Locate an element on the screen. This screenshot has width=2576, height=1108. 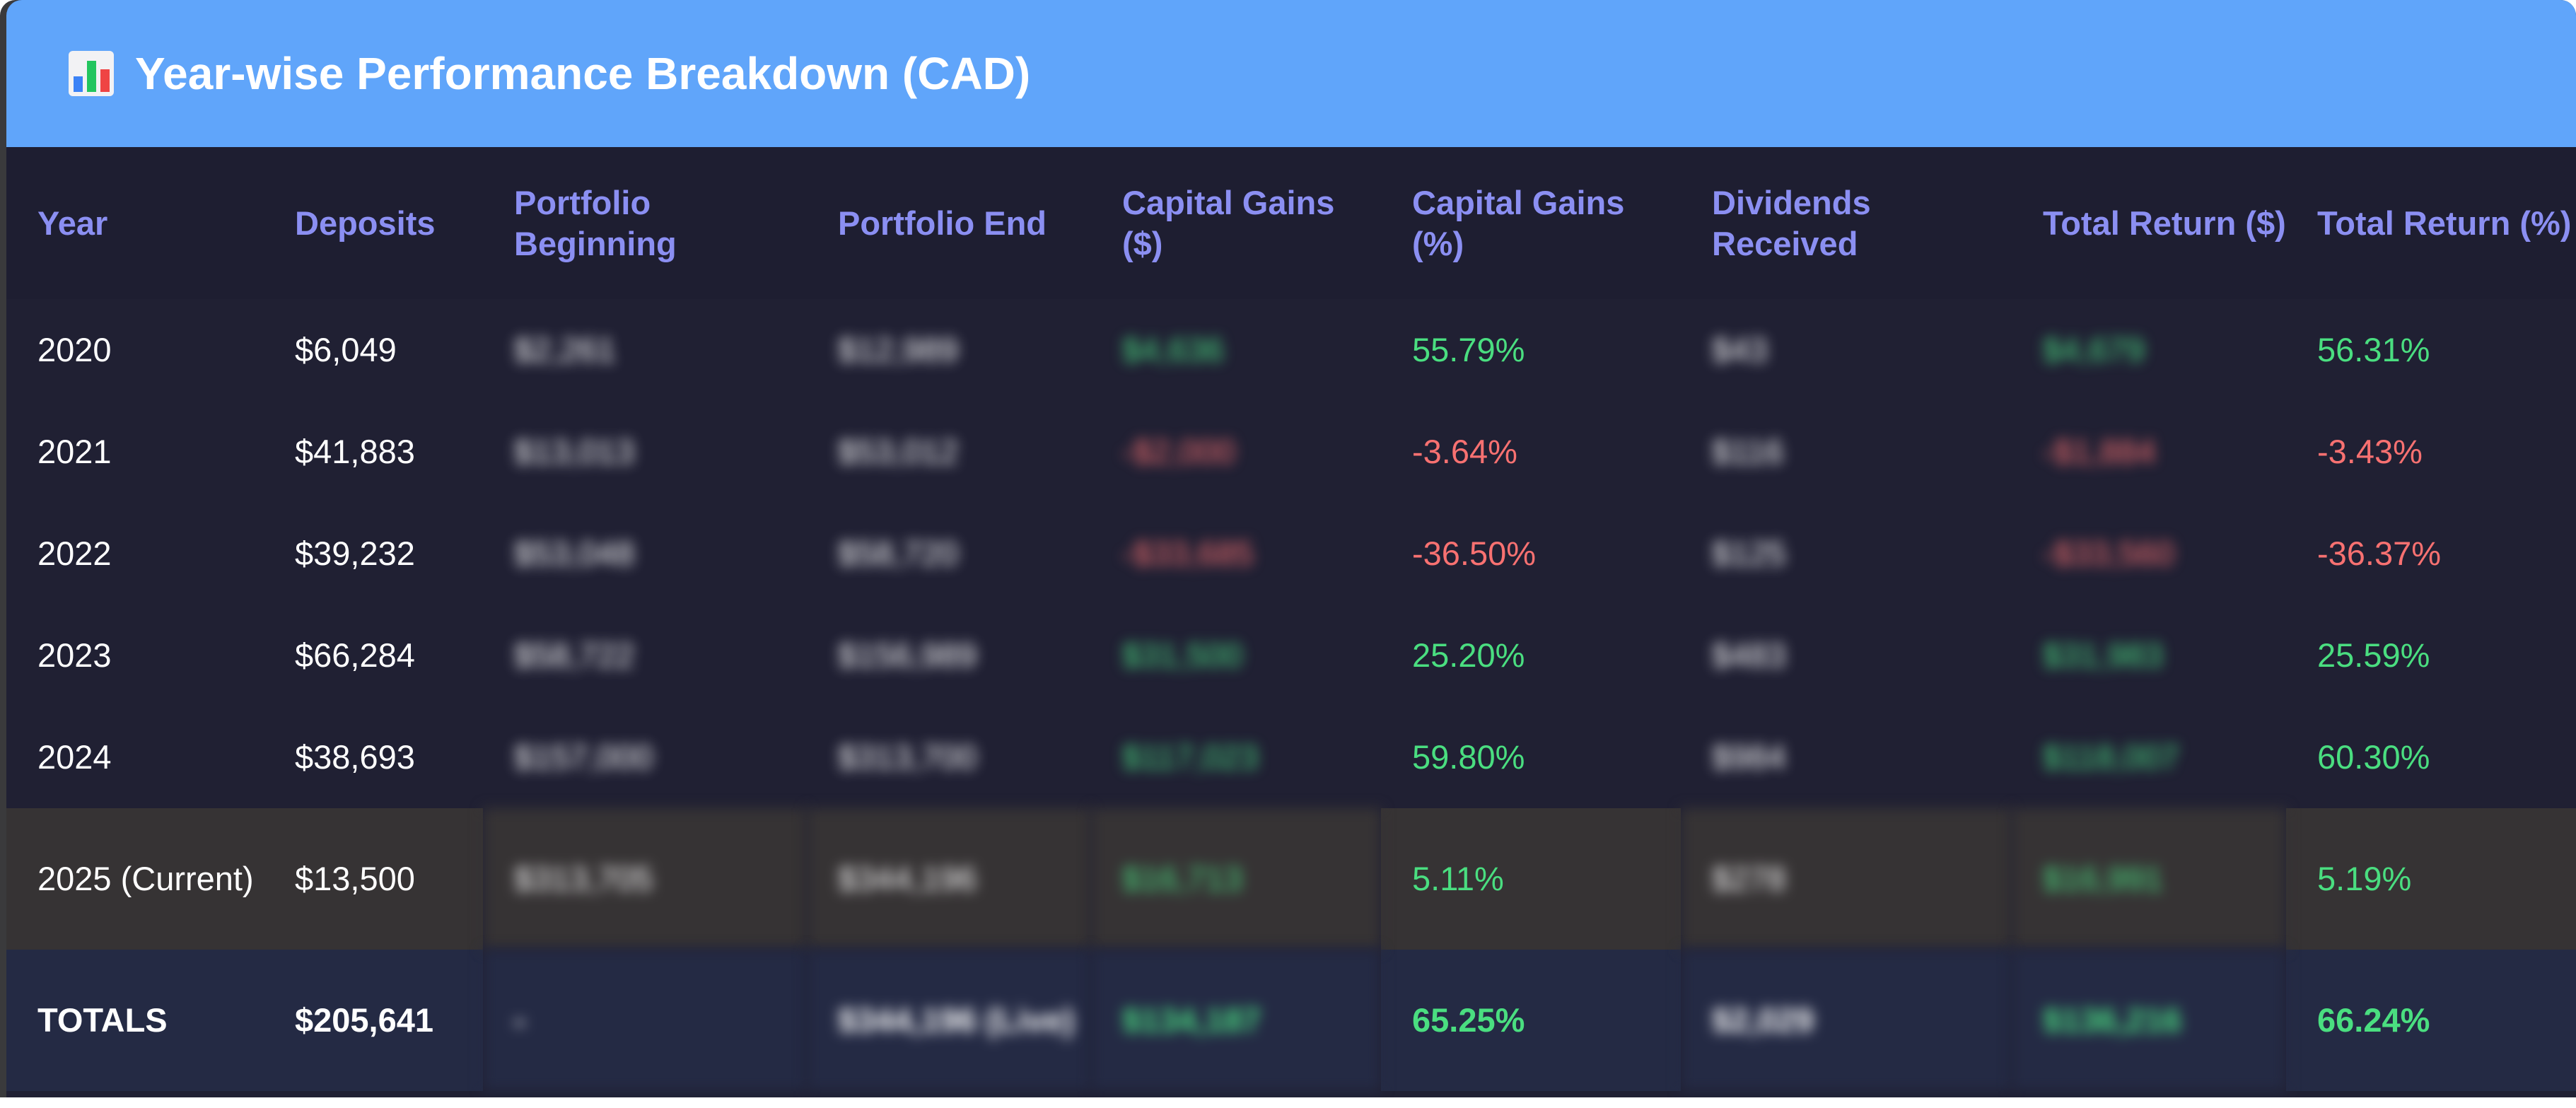
cell-portfolio-beginning: $313,705 is located at coordinates (645, 879).